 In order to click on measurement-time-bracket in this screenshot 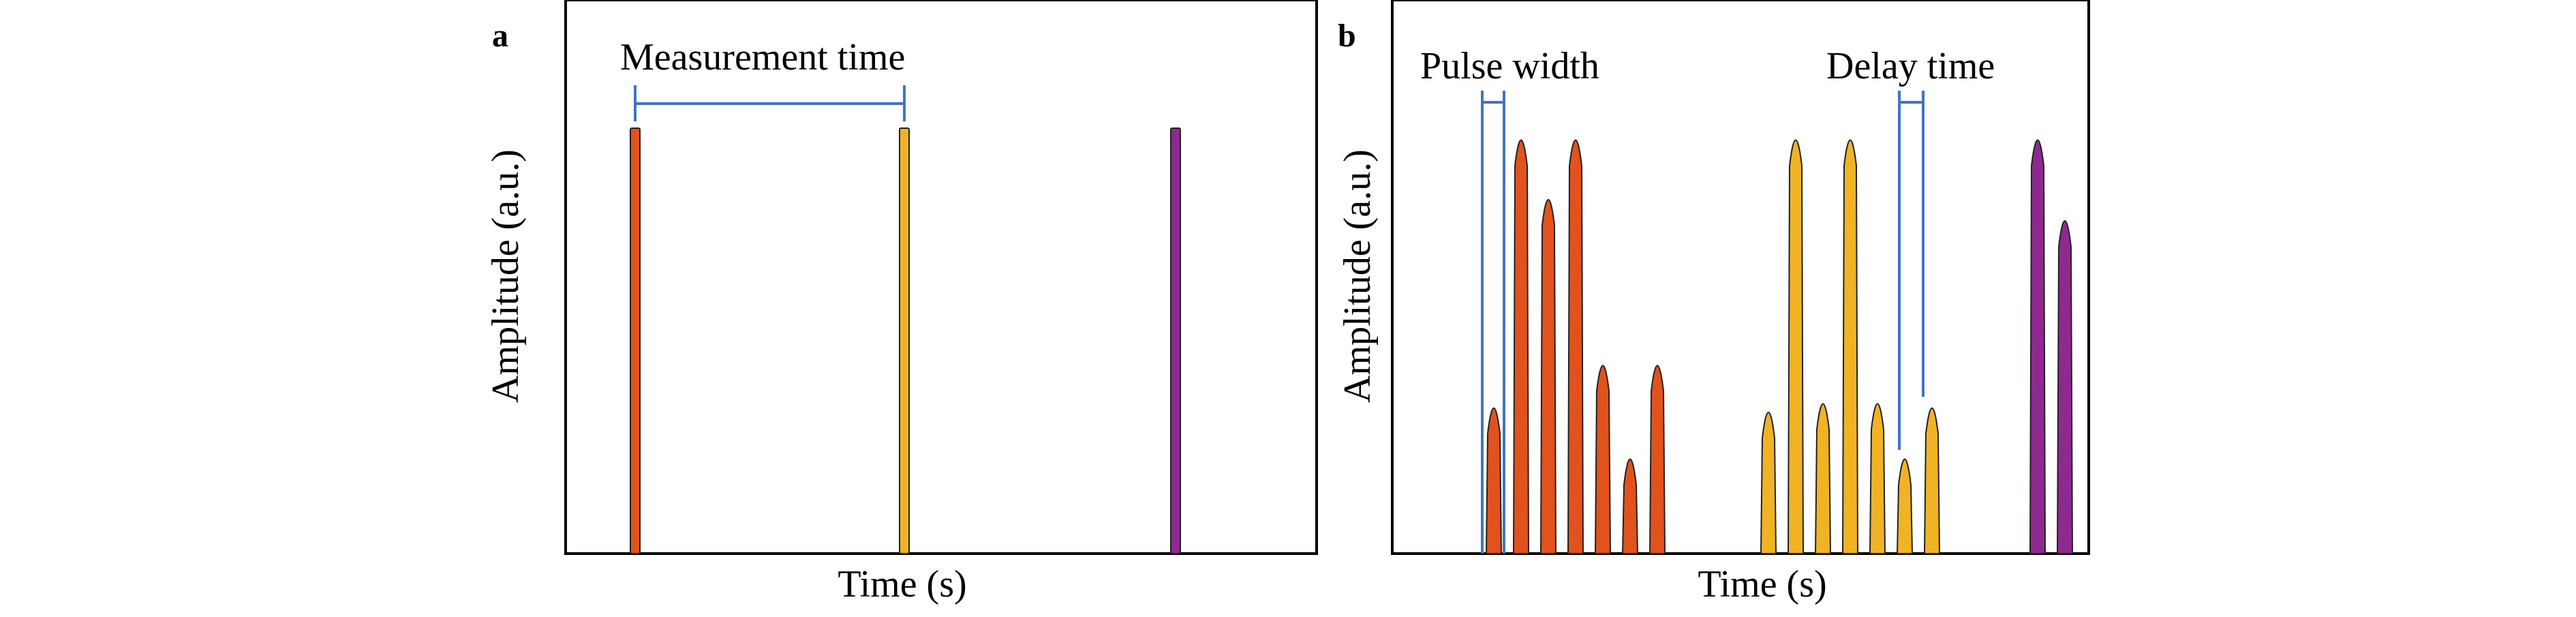, I will do `click(770, 103)`.